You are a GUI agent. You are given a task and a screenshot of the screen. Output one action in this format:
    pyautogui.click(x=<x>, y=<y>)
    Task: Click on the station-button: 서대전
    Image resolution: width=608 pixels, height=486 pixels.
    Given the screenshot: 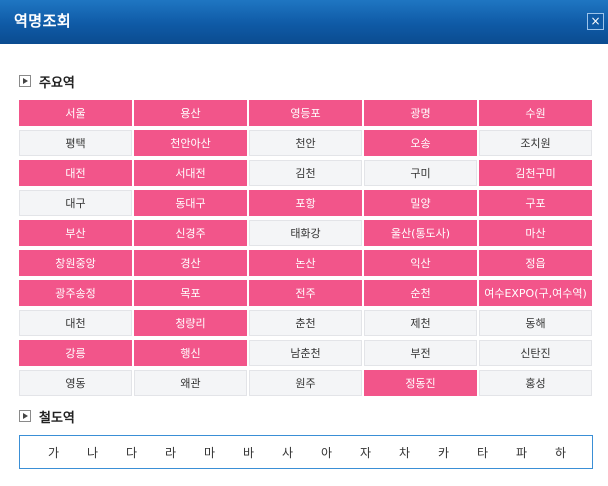 What is the action you would take?
    pyautogui.click(x=190, y=173)
    